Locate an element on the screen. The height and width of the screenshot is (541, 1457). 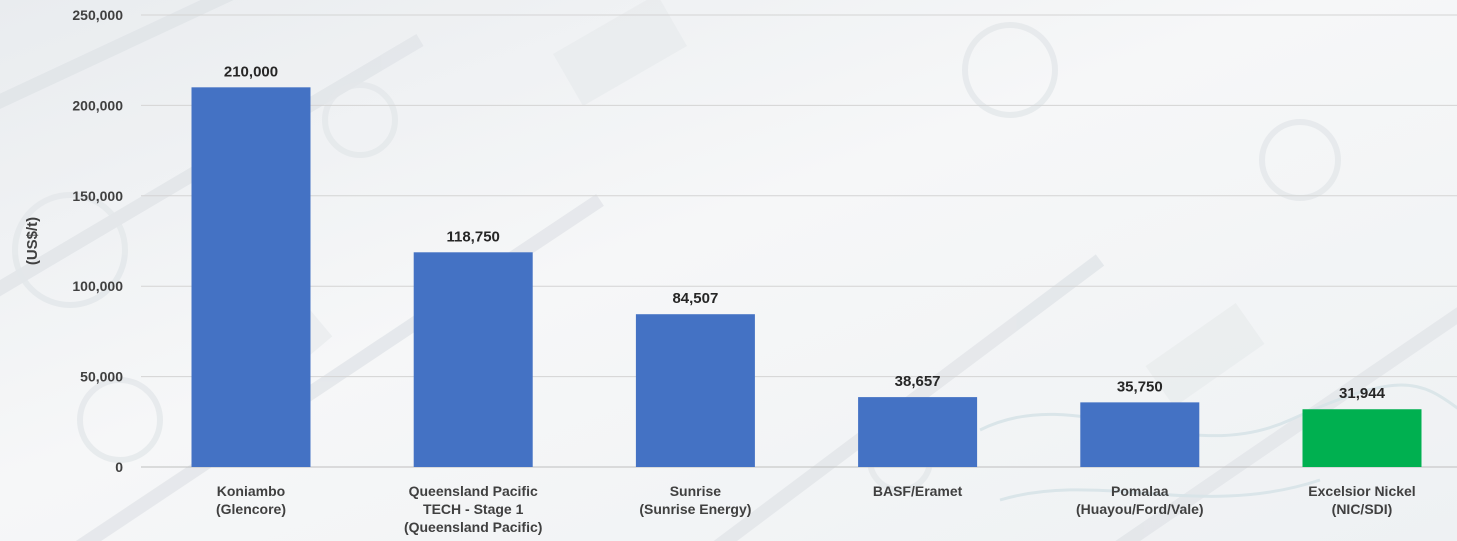
x-category-label: BASF/Eramet is located at coordinates (918, 491).